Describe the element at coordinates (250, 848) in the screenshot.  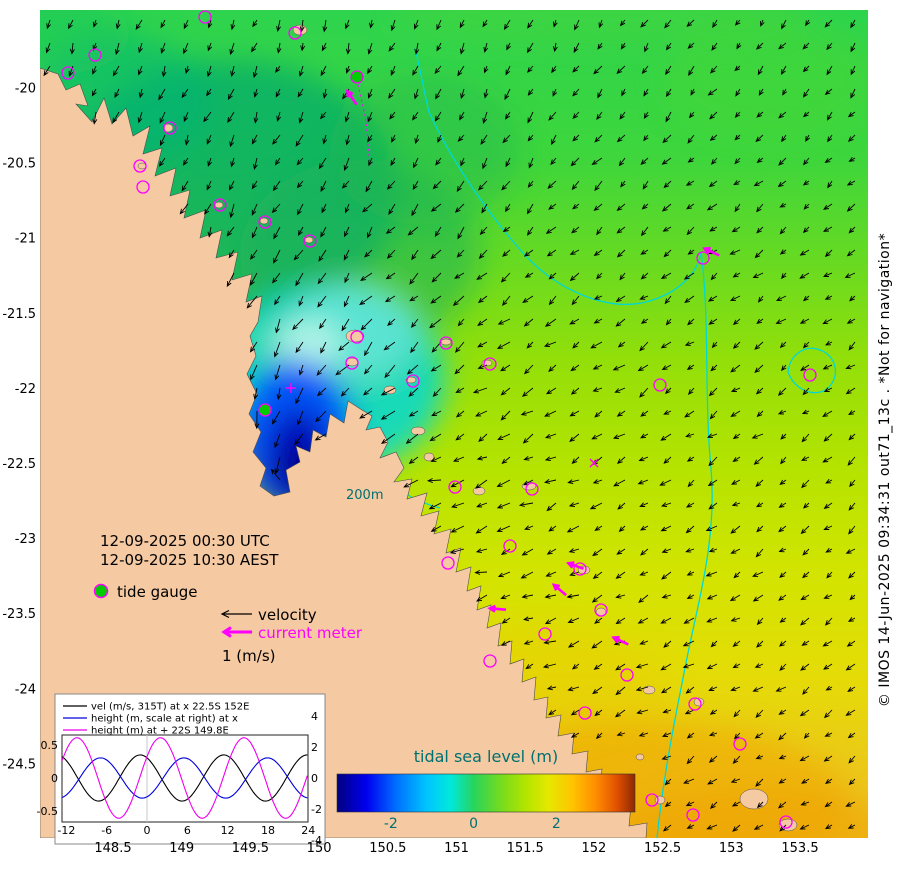
I see `lon-tick-label: 149.5` at that location.